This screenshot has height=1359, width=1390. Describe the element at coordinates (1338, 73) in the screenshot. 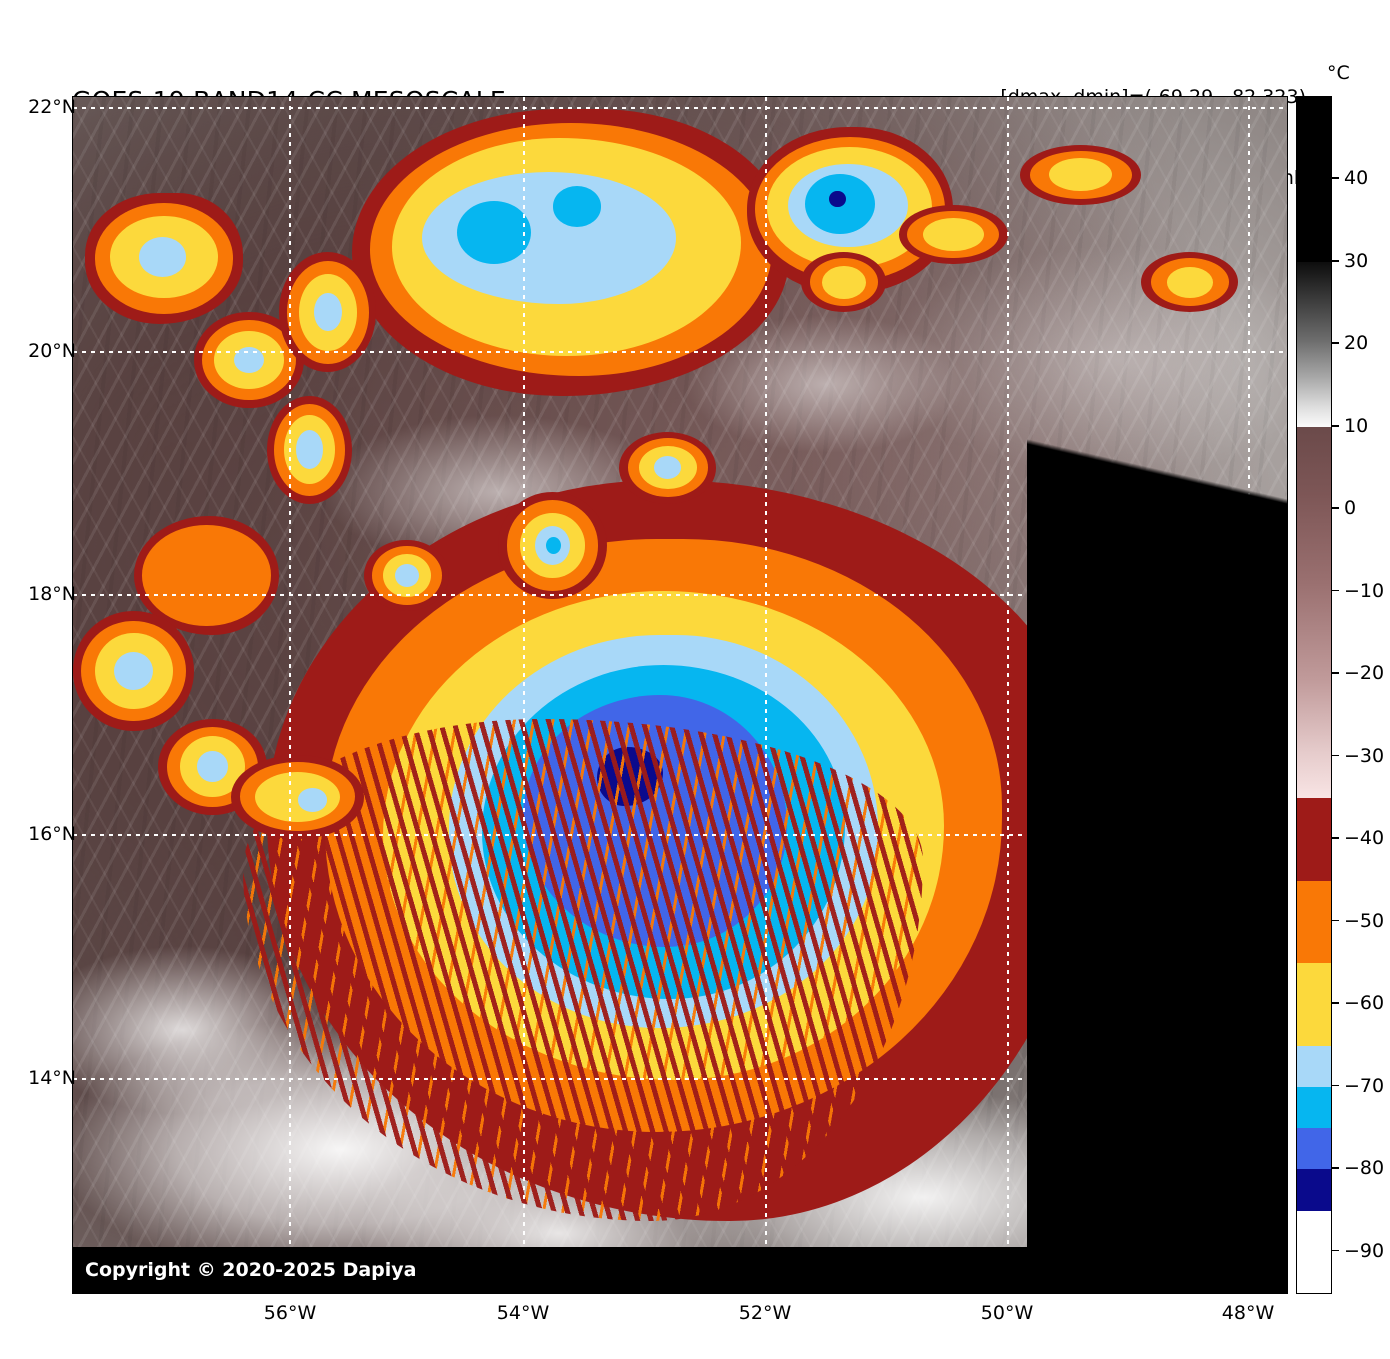

I see `colorbar-unit-label: °C` at that location.